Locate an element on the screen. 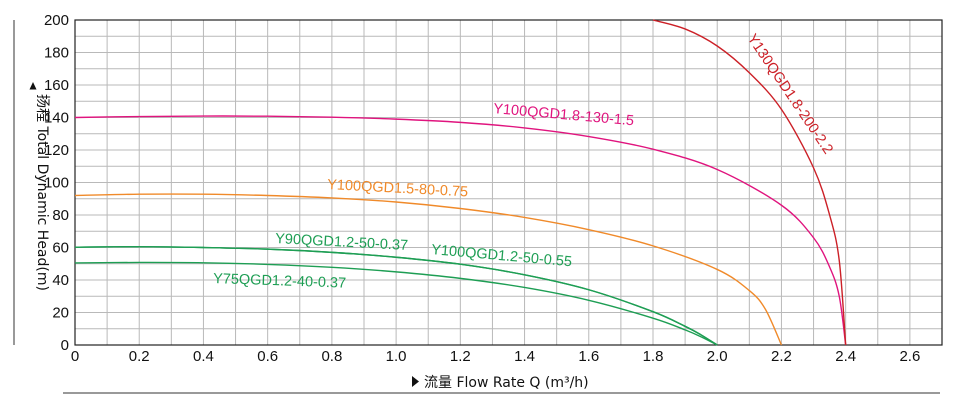 This screenshot has width=970, height=419. x-tick-label: 0.8 is located at coordinates (331, 356).